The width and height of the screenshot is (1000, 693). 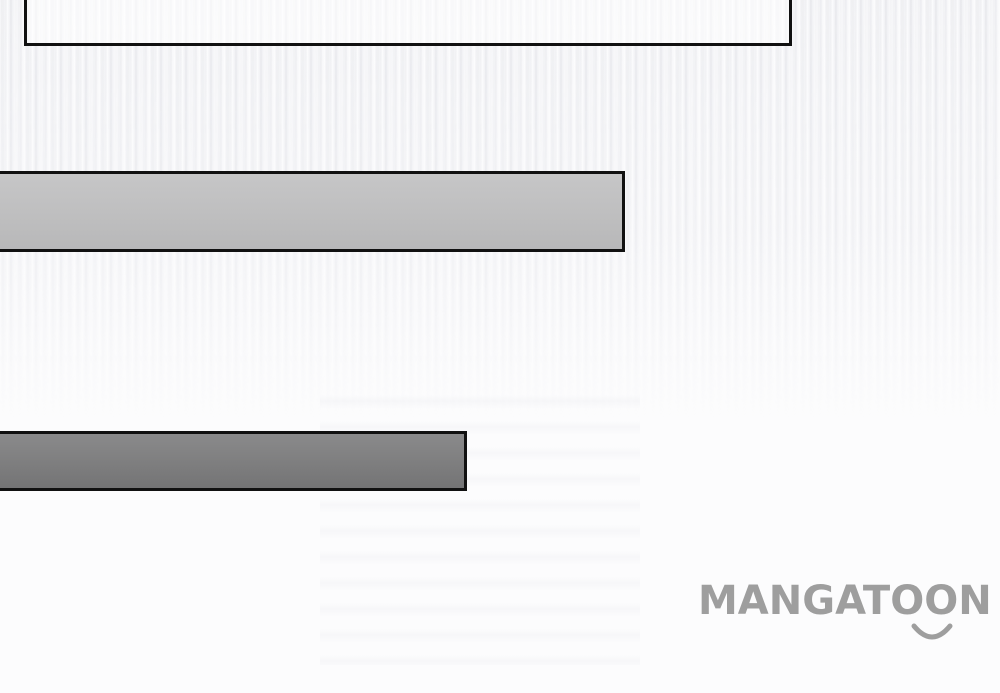 What do you see at coordinates (312, 211) in the screenshot?
I see `light-gray-caption-box` at bounding box center [312, 211].